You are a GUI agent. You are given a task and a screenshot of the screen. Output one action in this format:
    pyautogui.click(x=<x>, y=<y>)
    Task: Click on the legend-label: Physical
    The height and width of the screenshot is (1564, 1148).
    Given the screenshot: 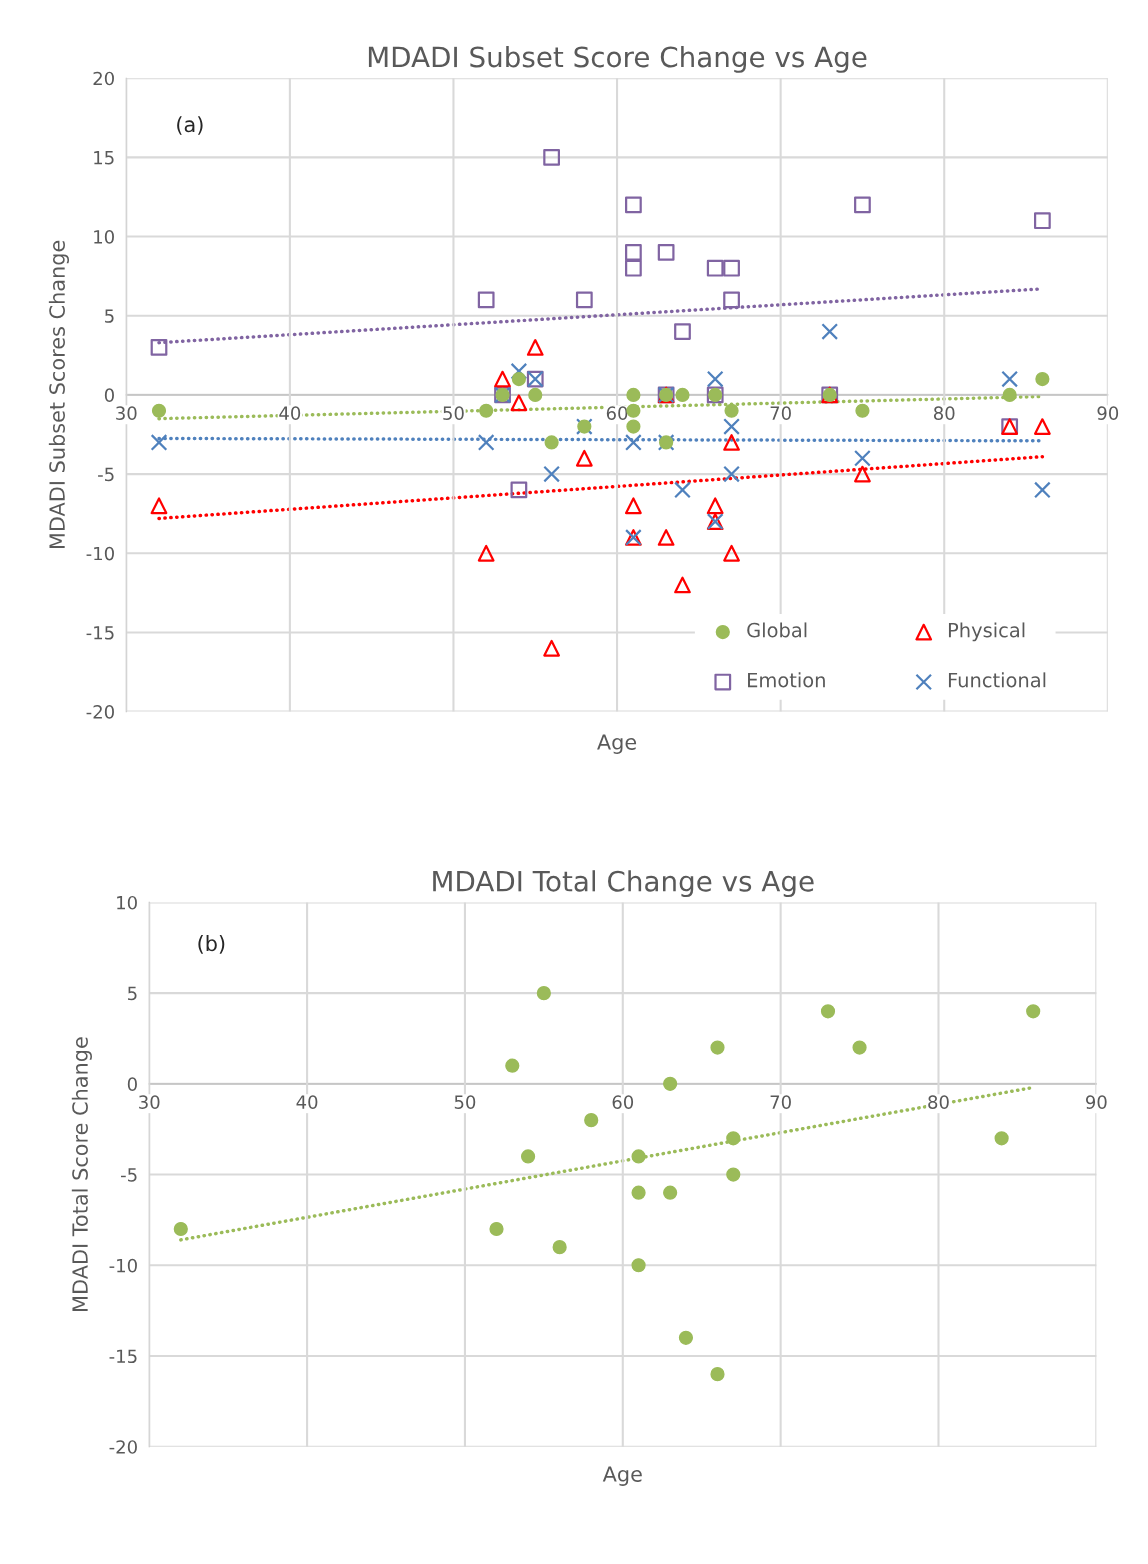 What is the action you would take?
    pyautogui.click(x=986, y=632)
    